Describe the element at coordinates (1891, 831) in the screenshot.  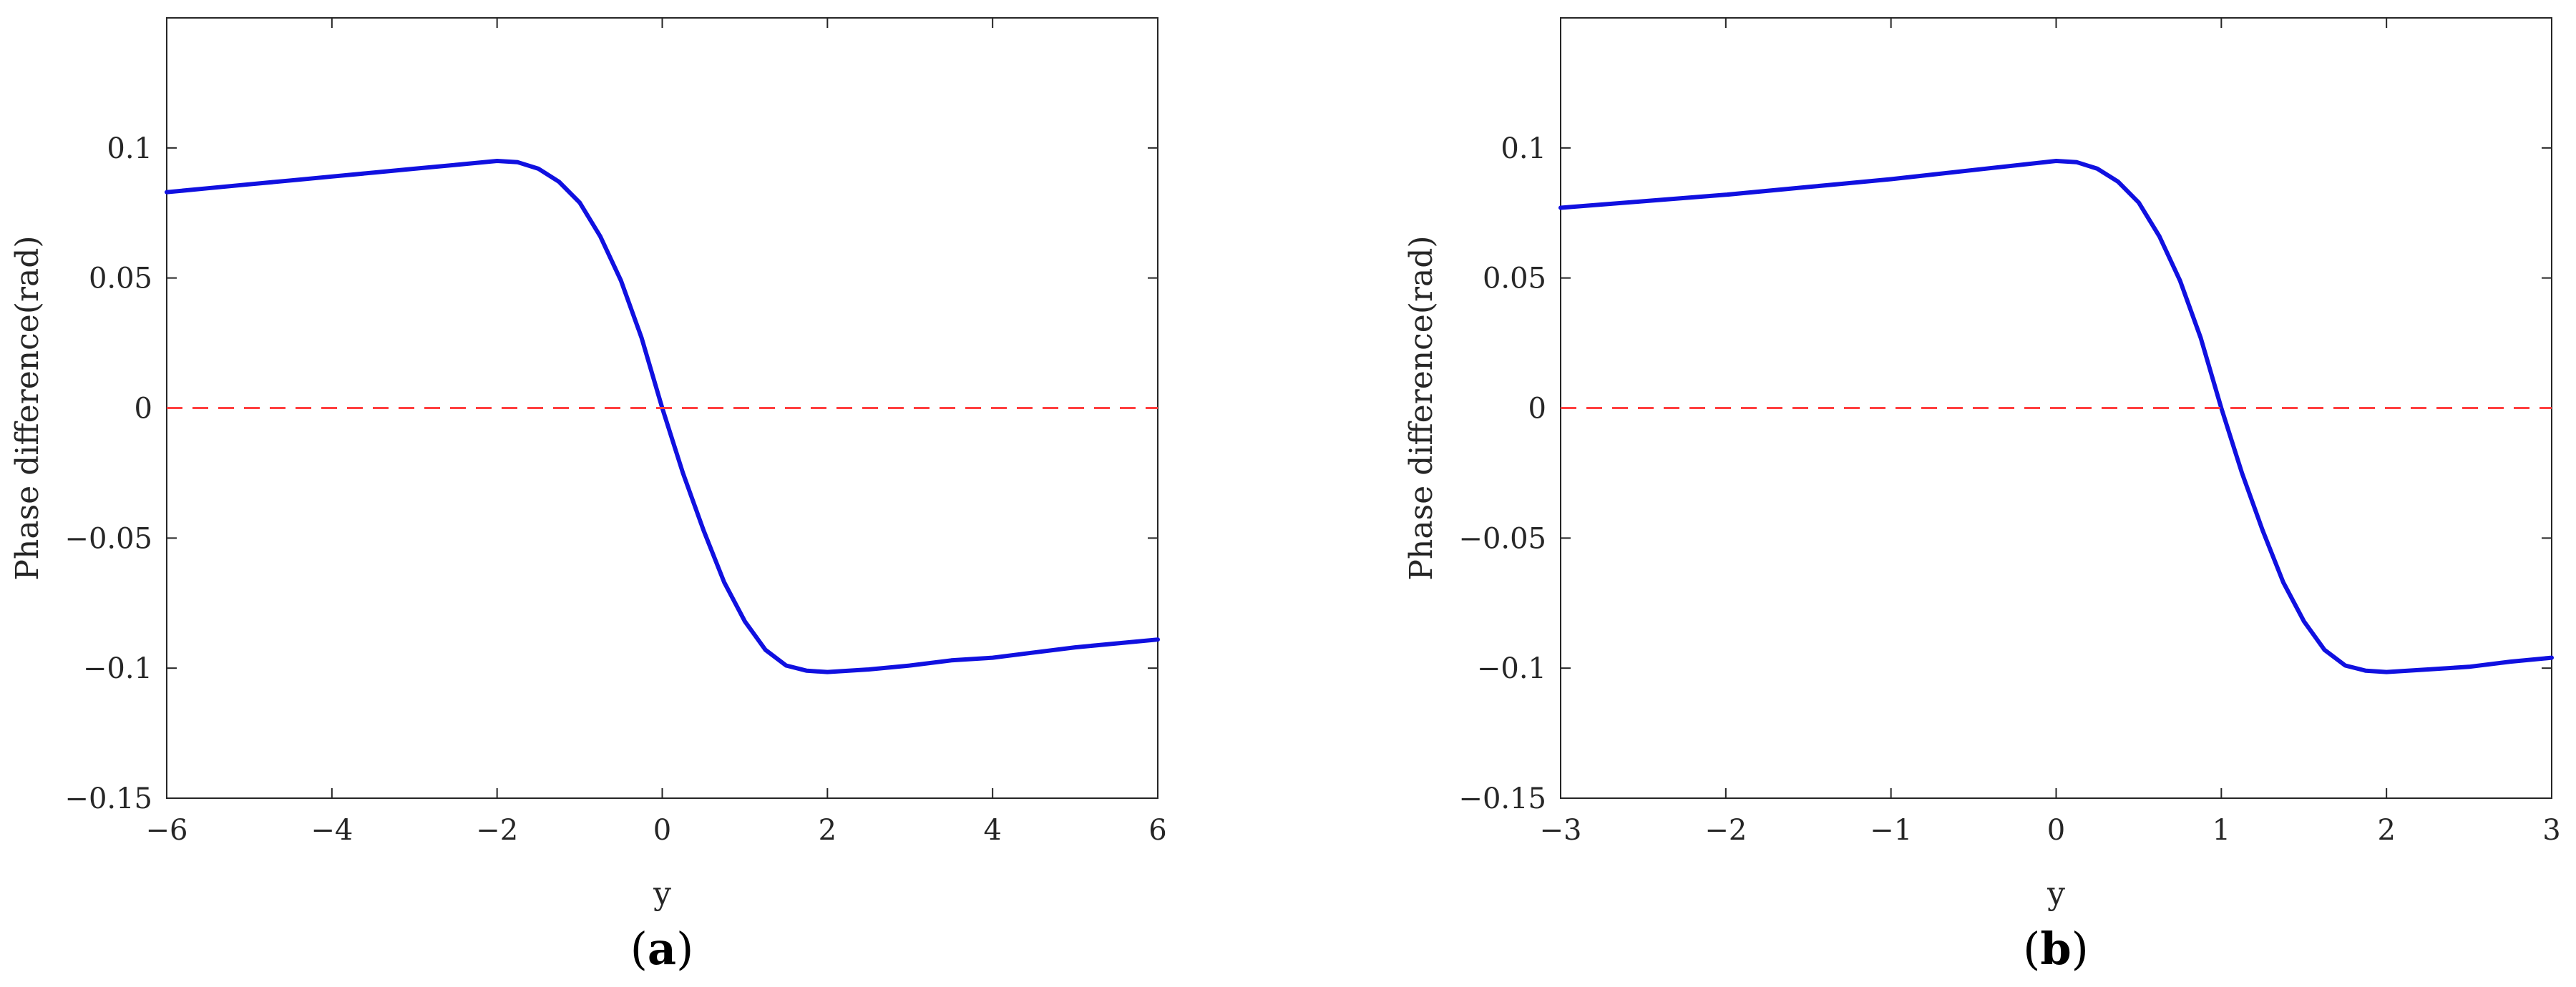
I see `x-tick-label: −1` at that location.